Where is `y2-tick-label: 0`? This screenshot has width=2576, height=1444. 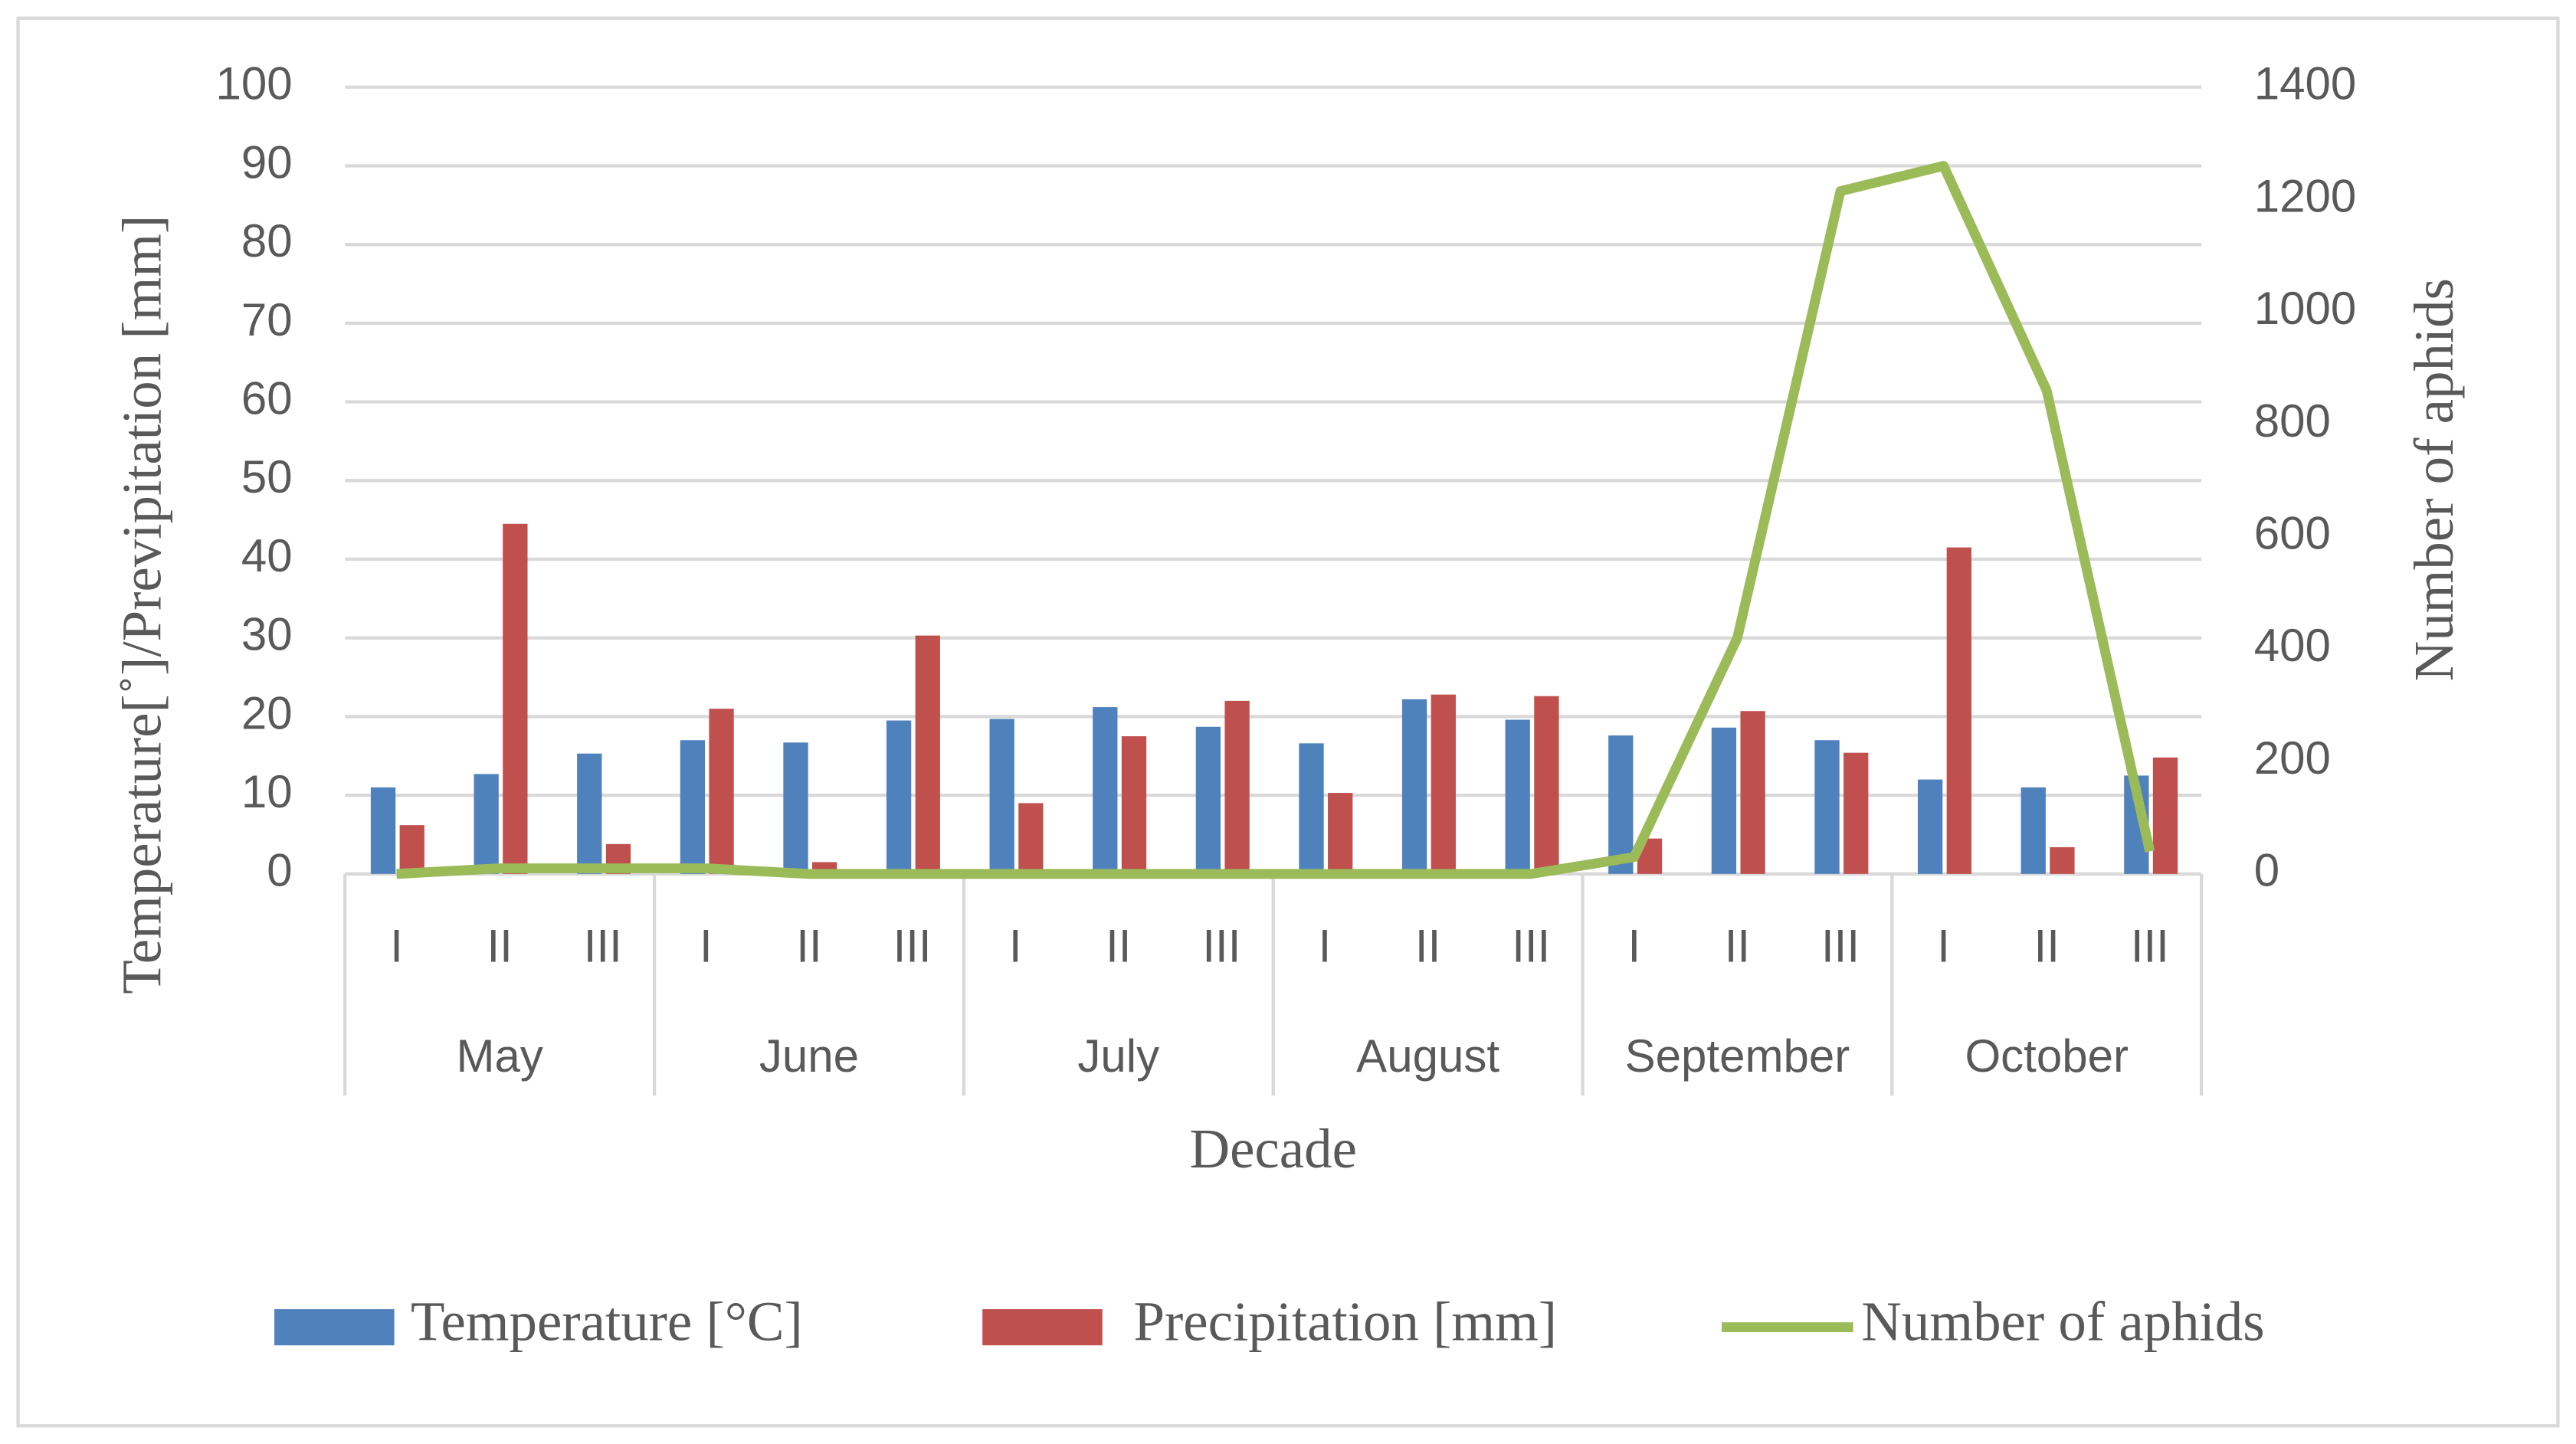 y2-tick-label: 0 is located at coordinates (2266, 870).